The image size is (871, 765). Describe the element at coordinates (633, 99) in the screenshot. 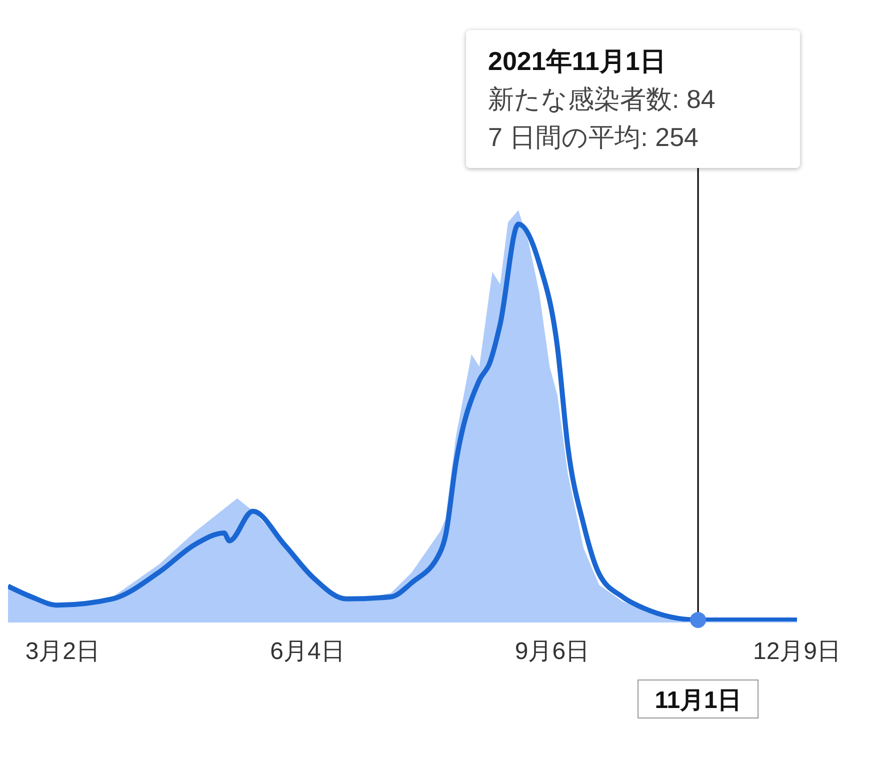

I see `tooltip-card: 2021年11月1日 新たな感染者数: 84 7 日間の平均: 254` at that location.